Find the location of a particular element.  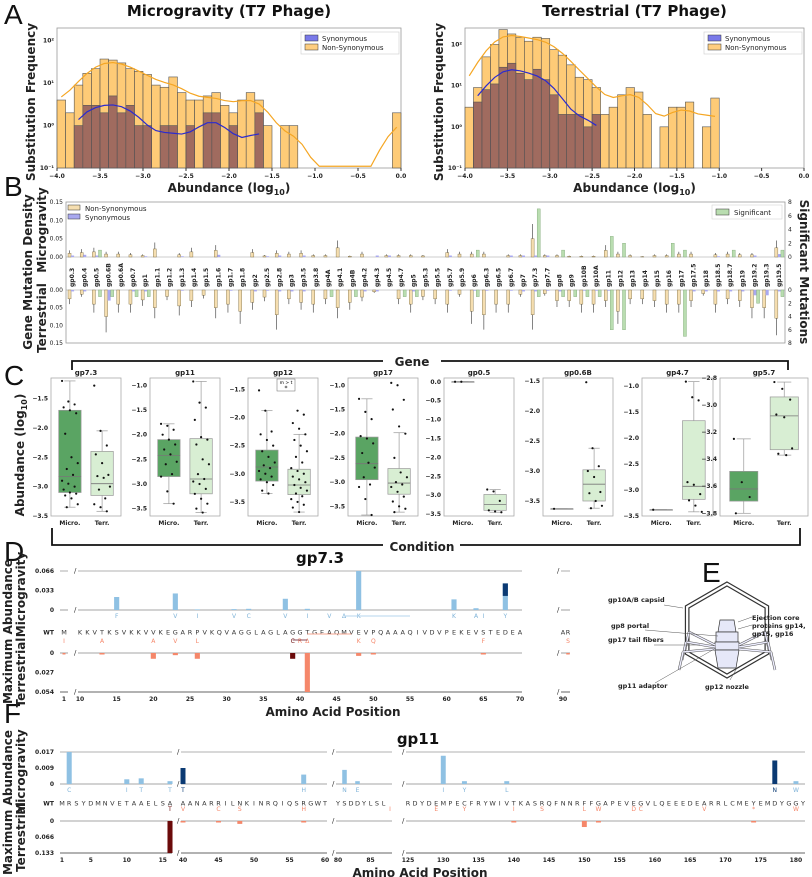

panel-letter-b: B is located at coordinates (13, 186).